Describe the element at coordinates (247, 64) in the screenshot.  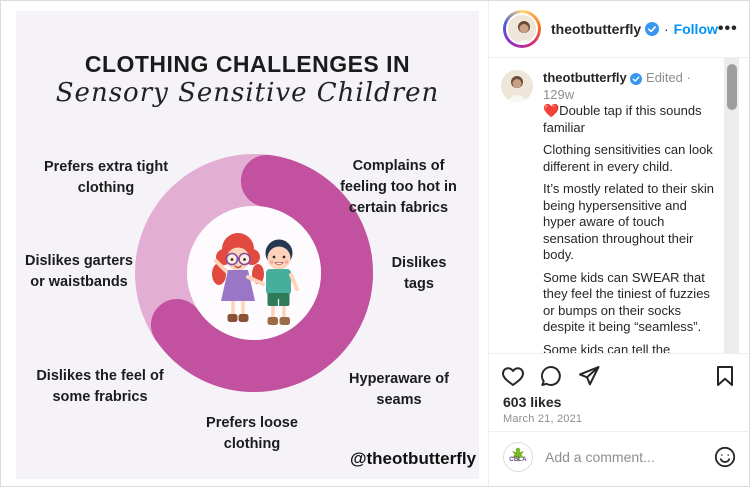
I see `infographic-title-line1: CLOTHING CHALLENGES IN` at that location.